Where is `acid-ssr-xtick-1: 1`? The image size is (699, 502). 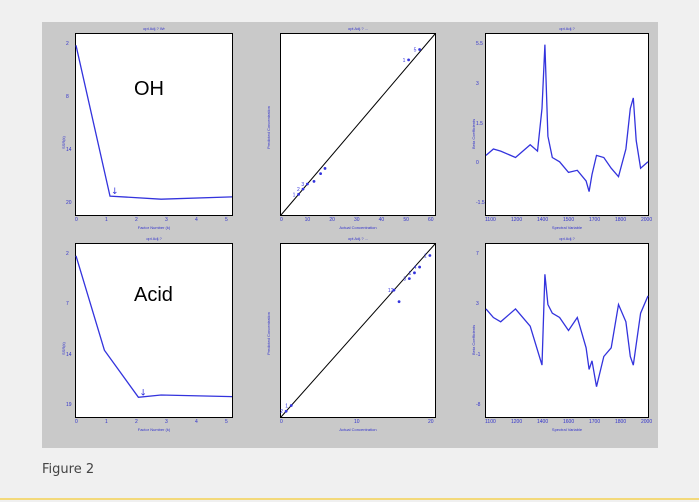
acid-ssr-xtick-1: 1 is located at coordinates (106, 422).